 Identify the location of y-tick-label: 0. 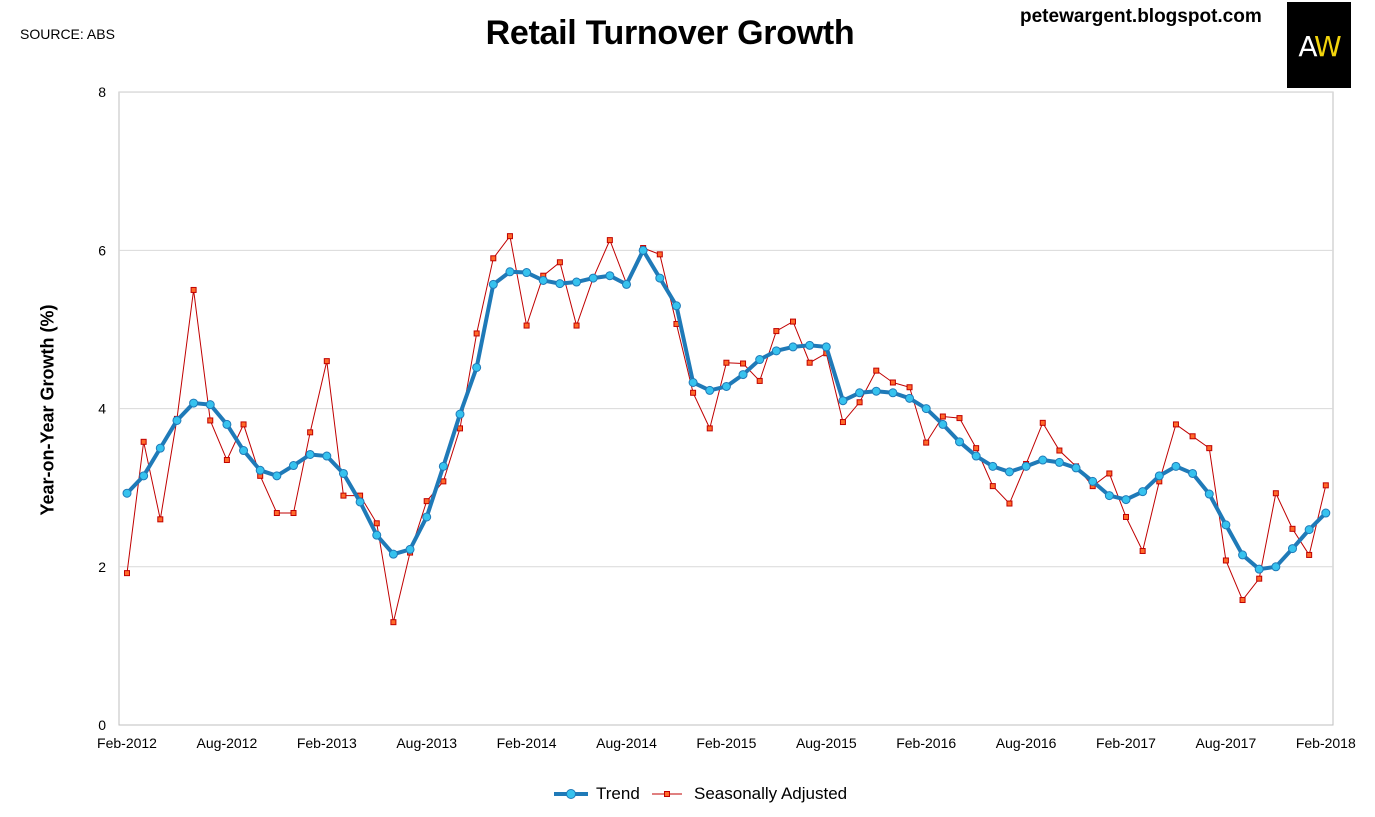
(102, 725).